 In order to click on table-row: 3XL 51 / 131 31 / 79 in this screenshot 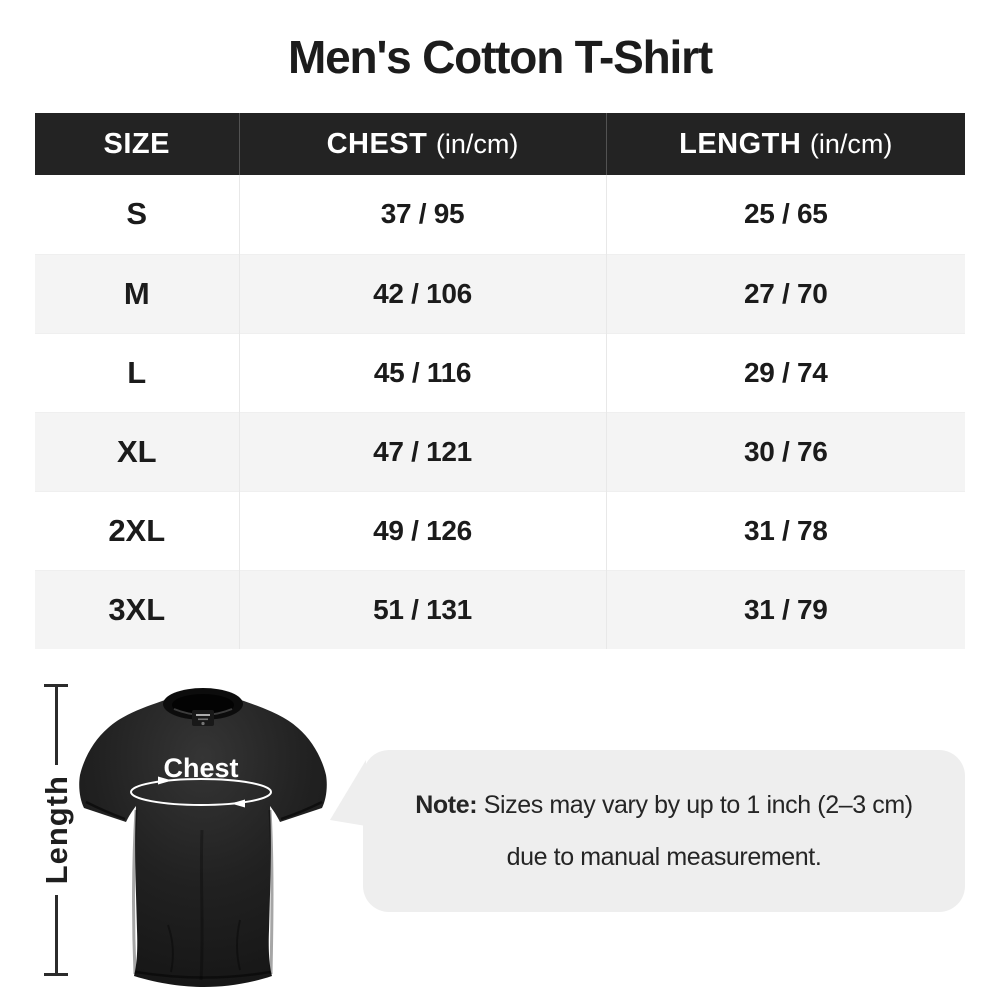, I will do `click(500, 609)`.